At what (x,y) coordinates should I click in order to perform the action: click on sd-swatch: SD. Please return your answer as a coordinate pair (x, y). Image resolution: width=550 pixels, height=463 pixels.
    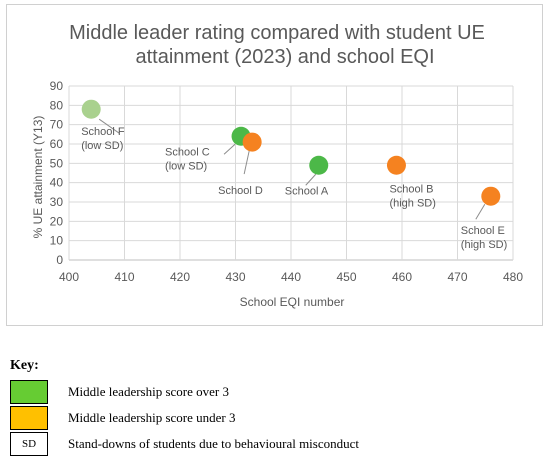
    Looking at the image, I should click on (29, 444).